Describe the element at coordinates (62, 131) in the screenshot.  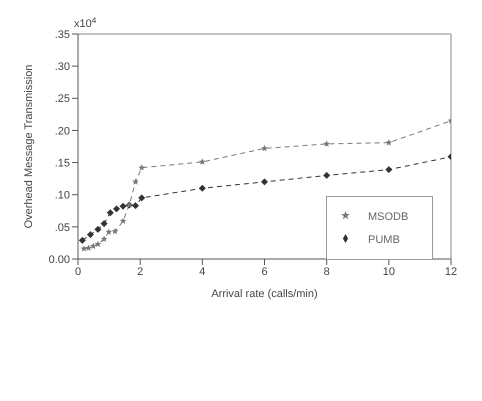
I see `y-tick-label: .20` at that location.